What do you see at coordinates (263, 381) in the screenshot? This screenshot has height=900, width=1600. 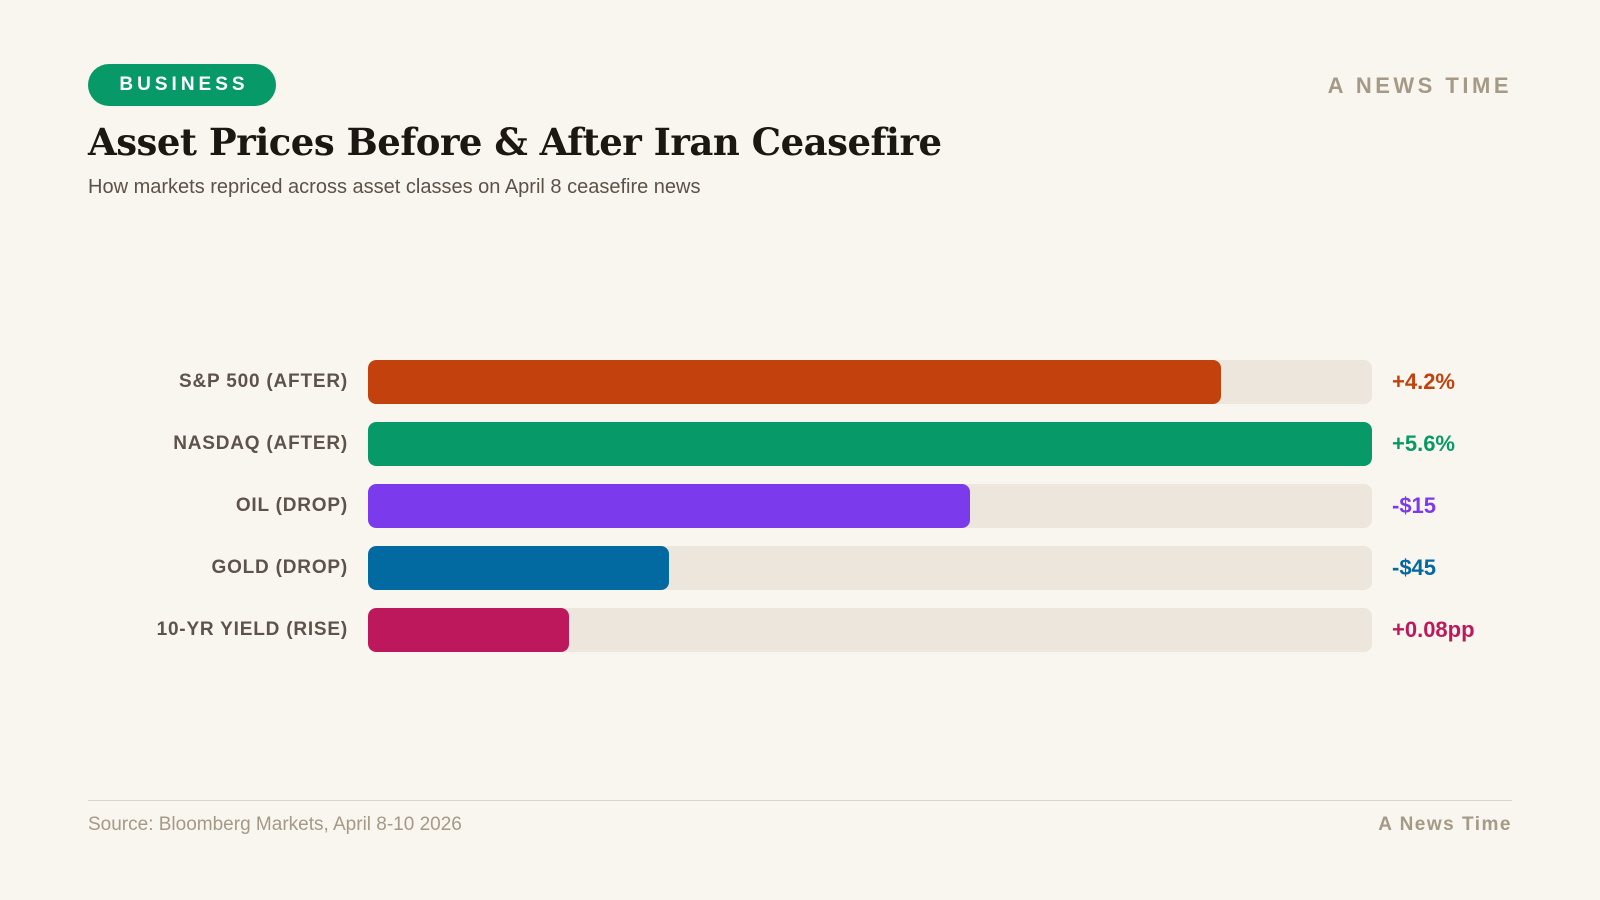 I see `category-label: S&P 500 (AFTER)` at bounding box center [263, 381].